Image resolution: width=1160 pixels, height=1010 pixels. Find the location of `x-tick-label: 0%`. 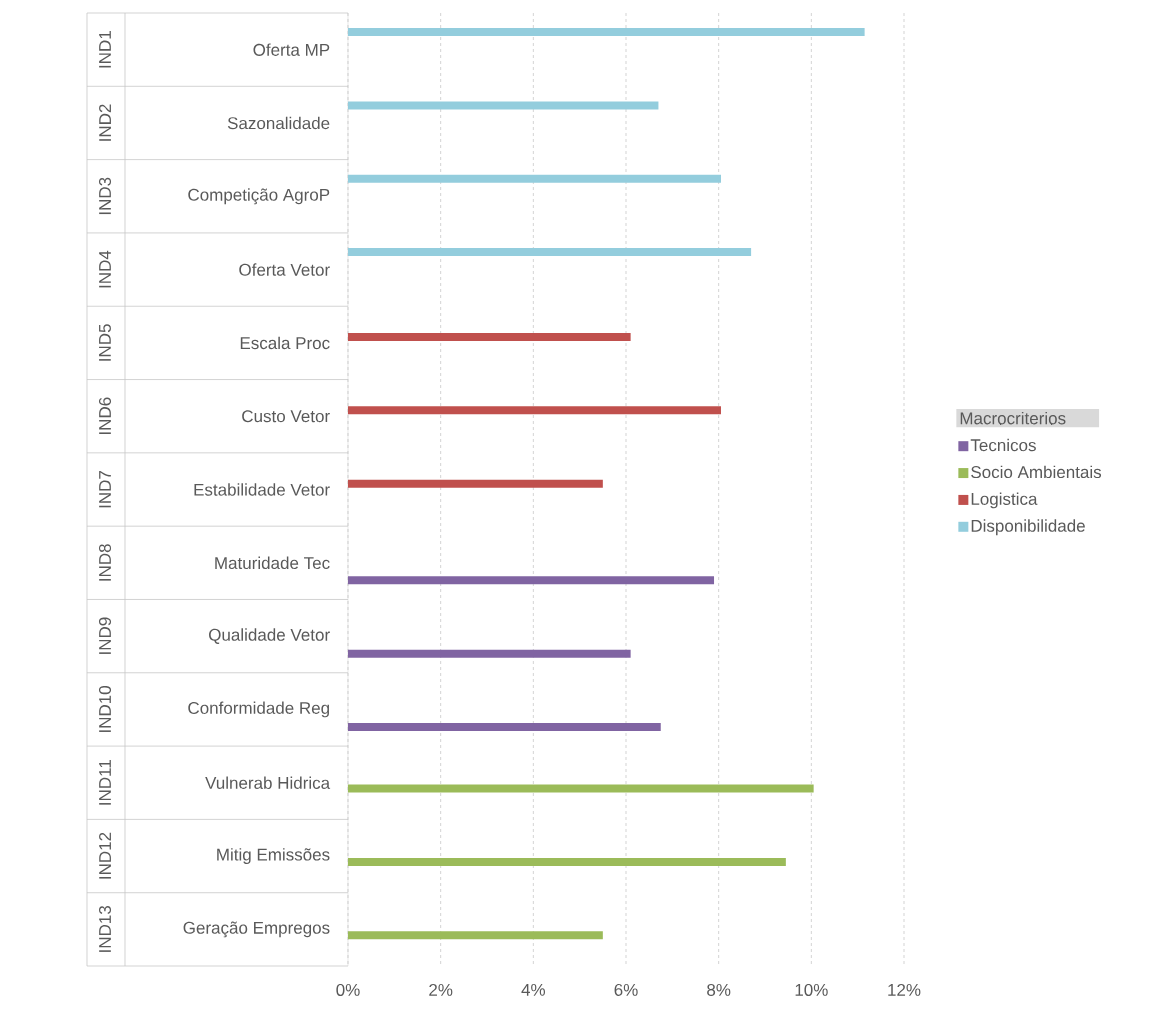

x-tick-label: 0% is located at coordinates (348, 989).